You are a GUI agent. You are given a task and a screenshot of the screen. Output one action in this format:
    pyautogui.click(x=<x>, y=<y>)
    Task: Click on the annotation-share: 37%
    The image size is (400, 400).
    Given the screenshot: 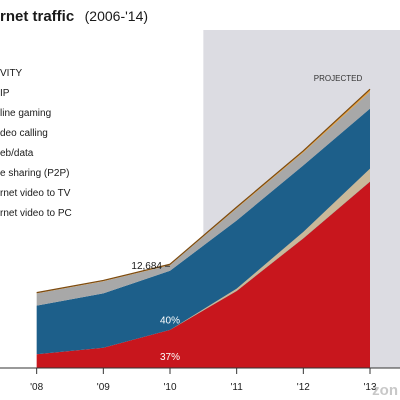 What is the action you would take?
    pyautogui.click(x=170, y=357)
    